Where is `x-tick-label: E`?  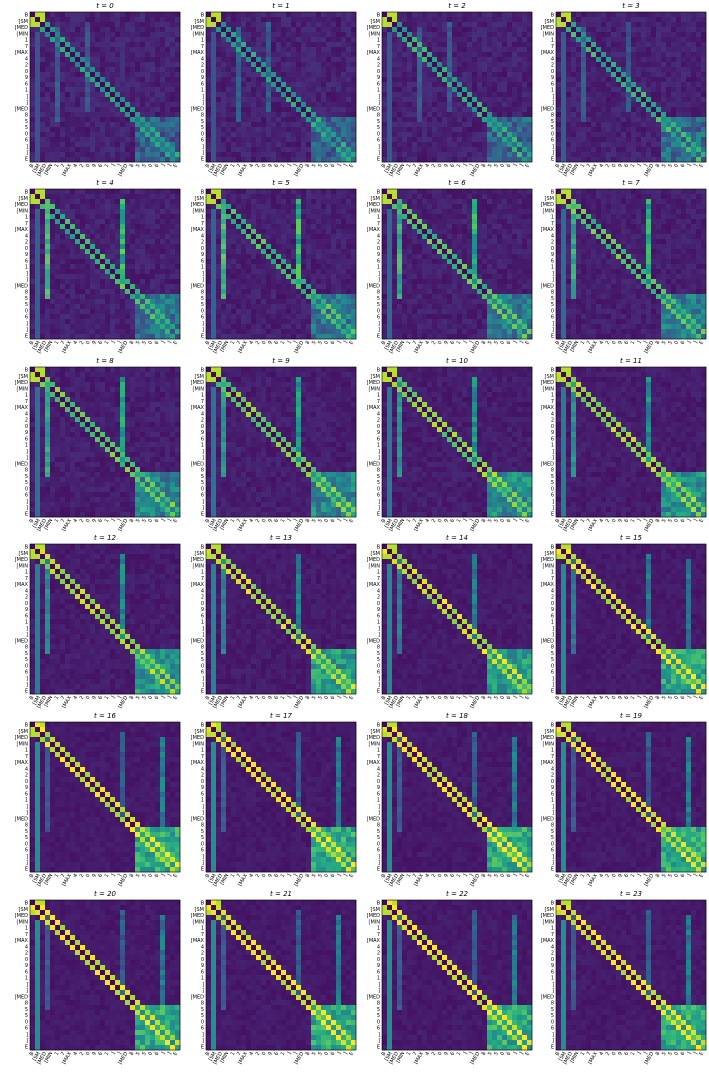 x-tick-label: E is located at coordinates (175, 343).